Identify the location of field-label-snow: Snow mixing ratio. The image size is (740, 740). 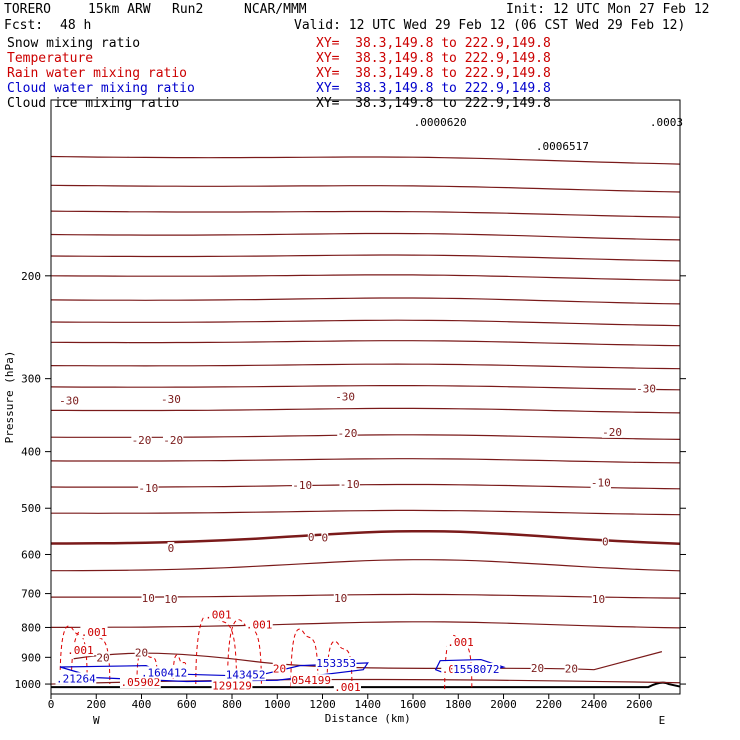
(74, 43).